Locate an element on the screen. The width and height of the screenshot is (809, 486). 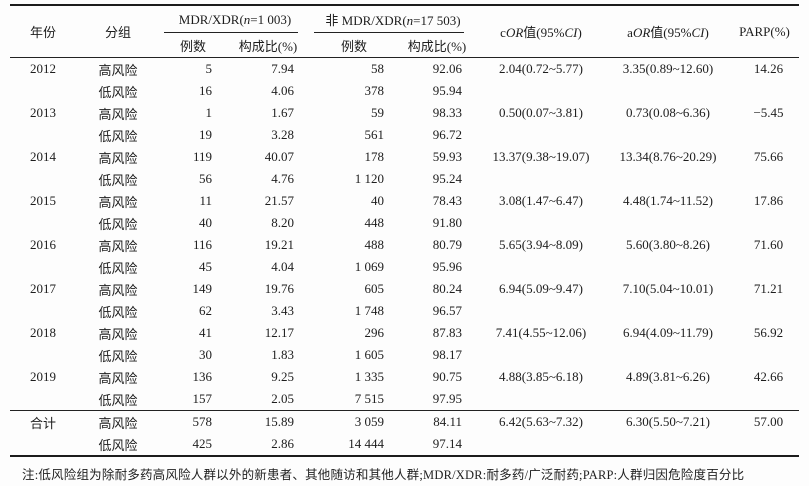
header-parp: PARP(%) is located at coordinates (764, 31).